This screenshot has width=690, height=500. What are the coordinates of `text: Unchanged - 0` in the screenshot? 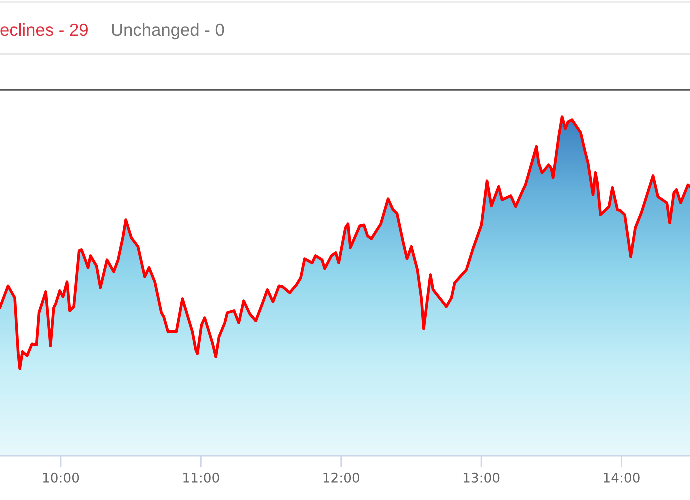 It's located at (168, 31).